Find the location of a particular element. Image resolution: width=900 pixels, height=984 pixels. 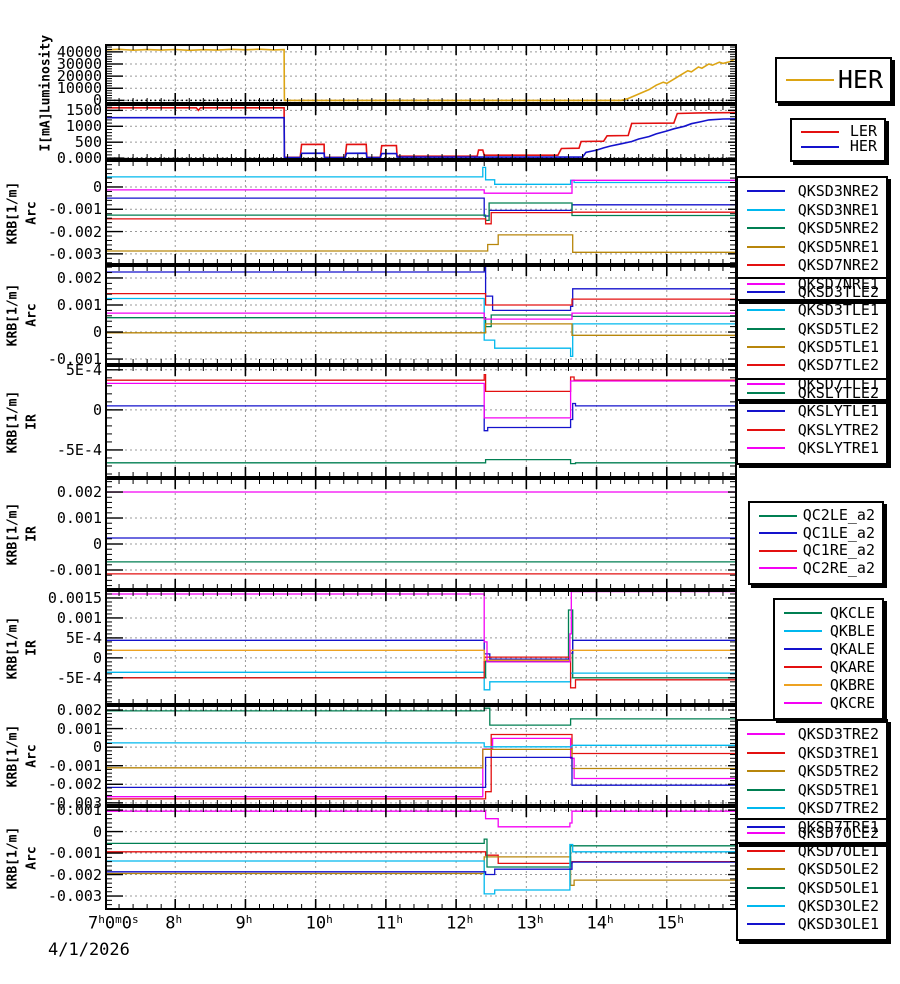

date-label: 4/1/2026 is located at coordinates (89, 950).